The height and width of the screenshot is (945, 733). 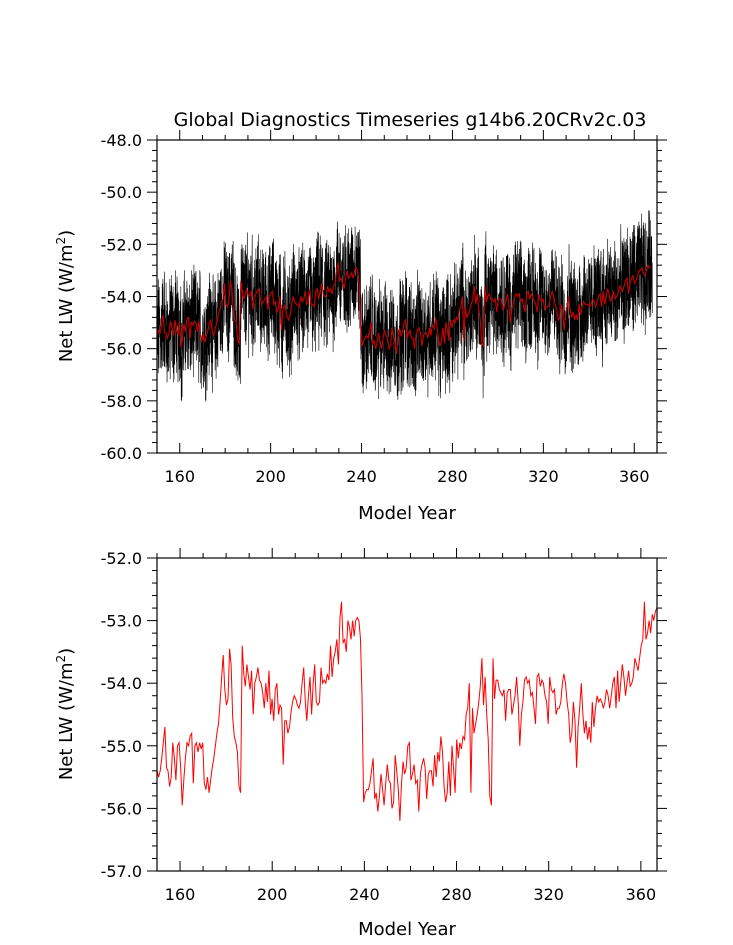 I want to click on bottom-x-tick-label: 200, so click(x=272, y=894).